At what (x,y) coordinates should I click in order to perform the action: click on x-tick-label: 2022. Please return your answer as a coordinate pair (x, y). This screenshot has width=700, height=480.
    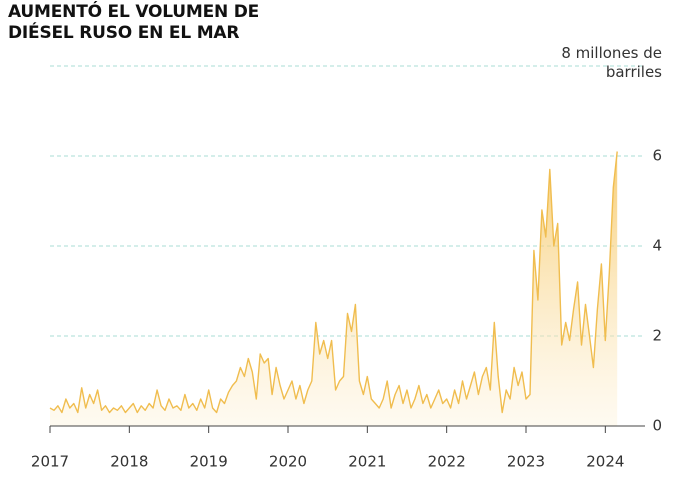
    Looking at the image, I should click on (447, 462).